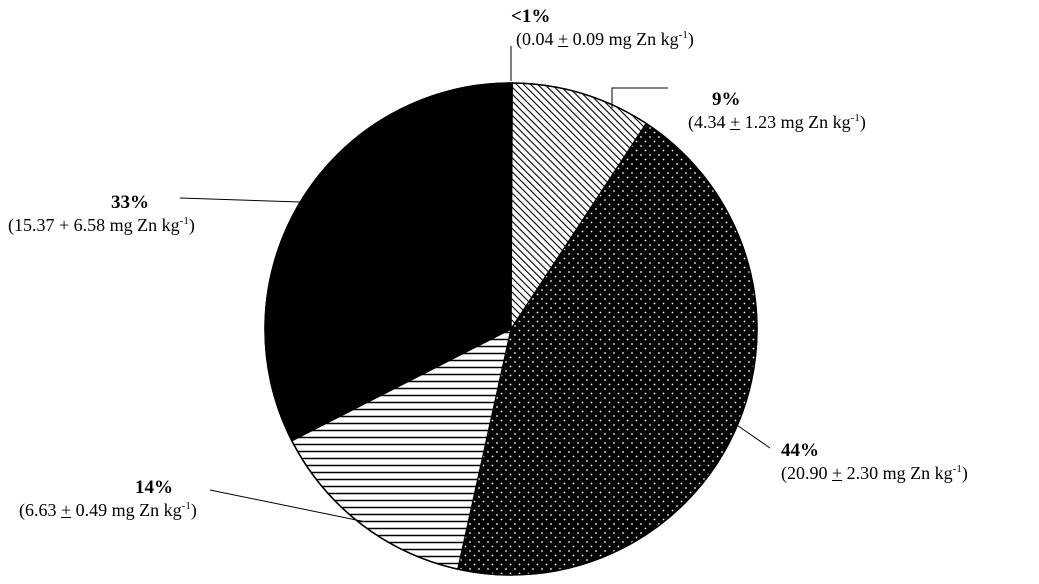  Describe the element at coordinates (108, 510) in the screenshot. I see `value-label: (6.63 + 0.49 mg Zn kg-1)` at that location.